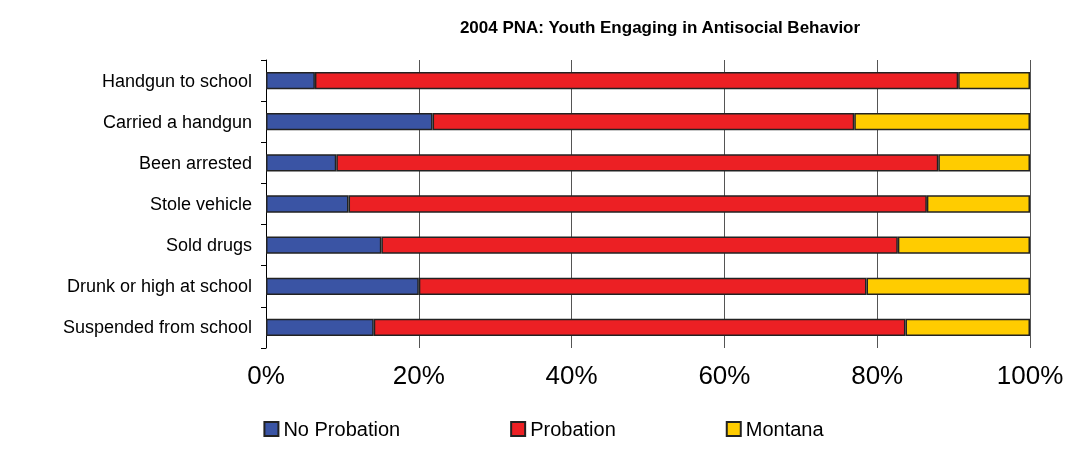 Image resolution: width=1087 pixels, height=454 pixels. Describe the element at coordinates (342, 429) in the screenshot. I see `legend-label: No Probation` at that location.